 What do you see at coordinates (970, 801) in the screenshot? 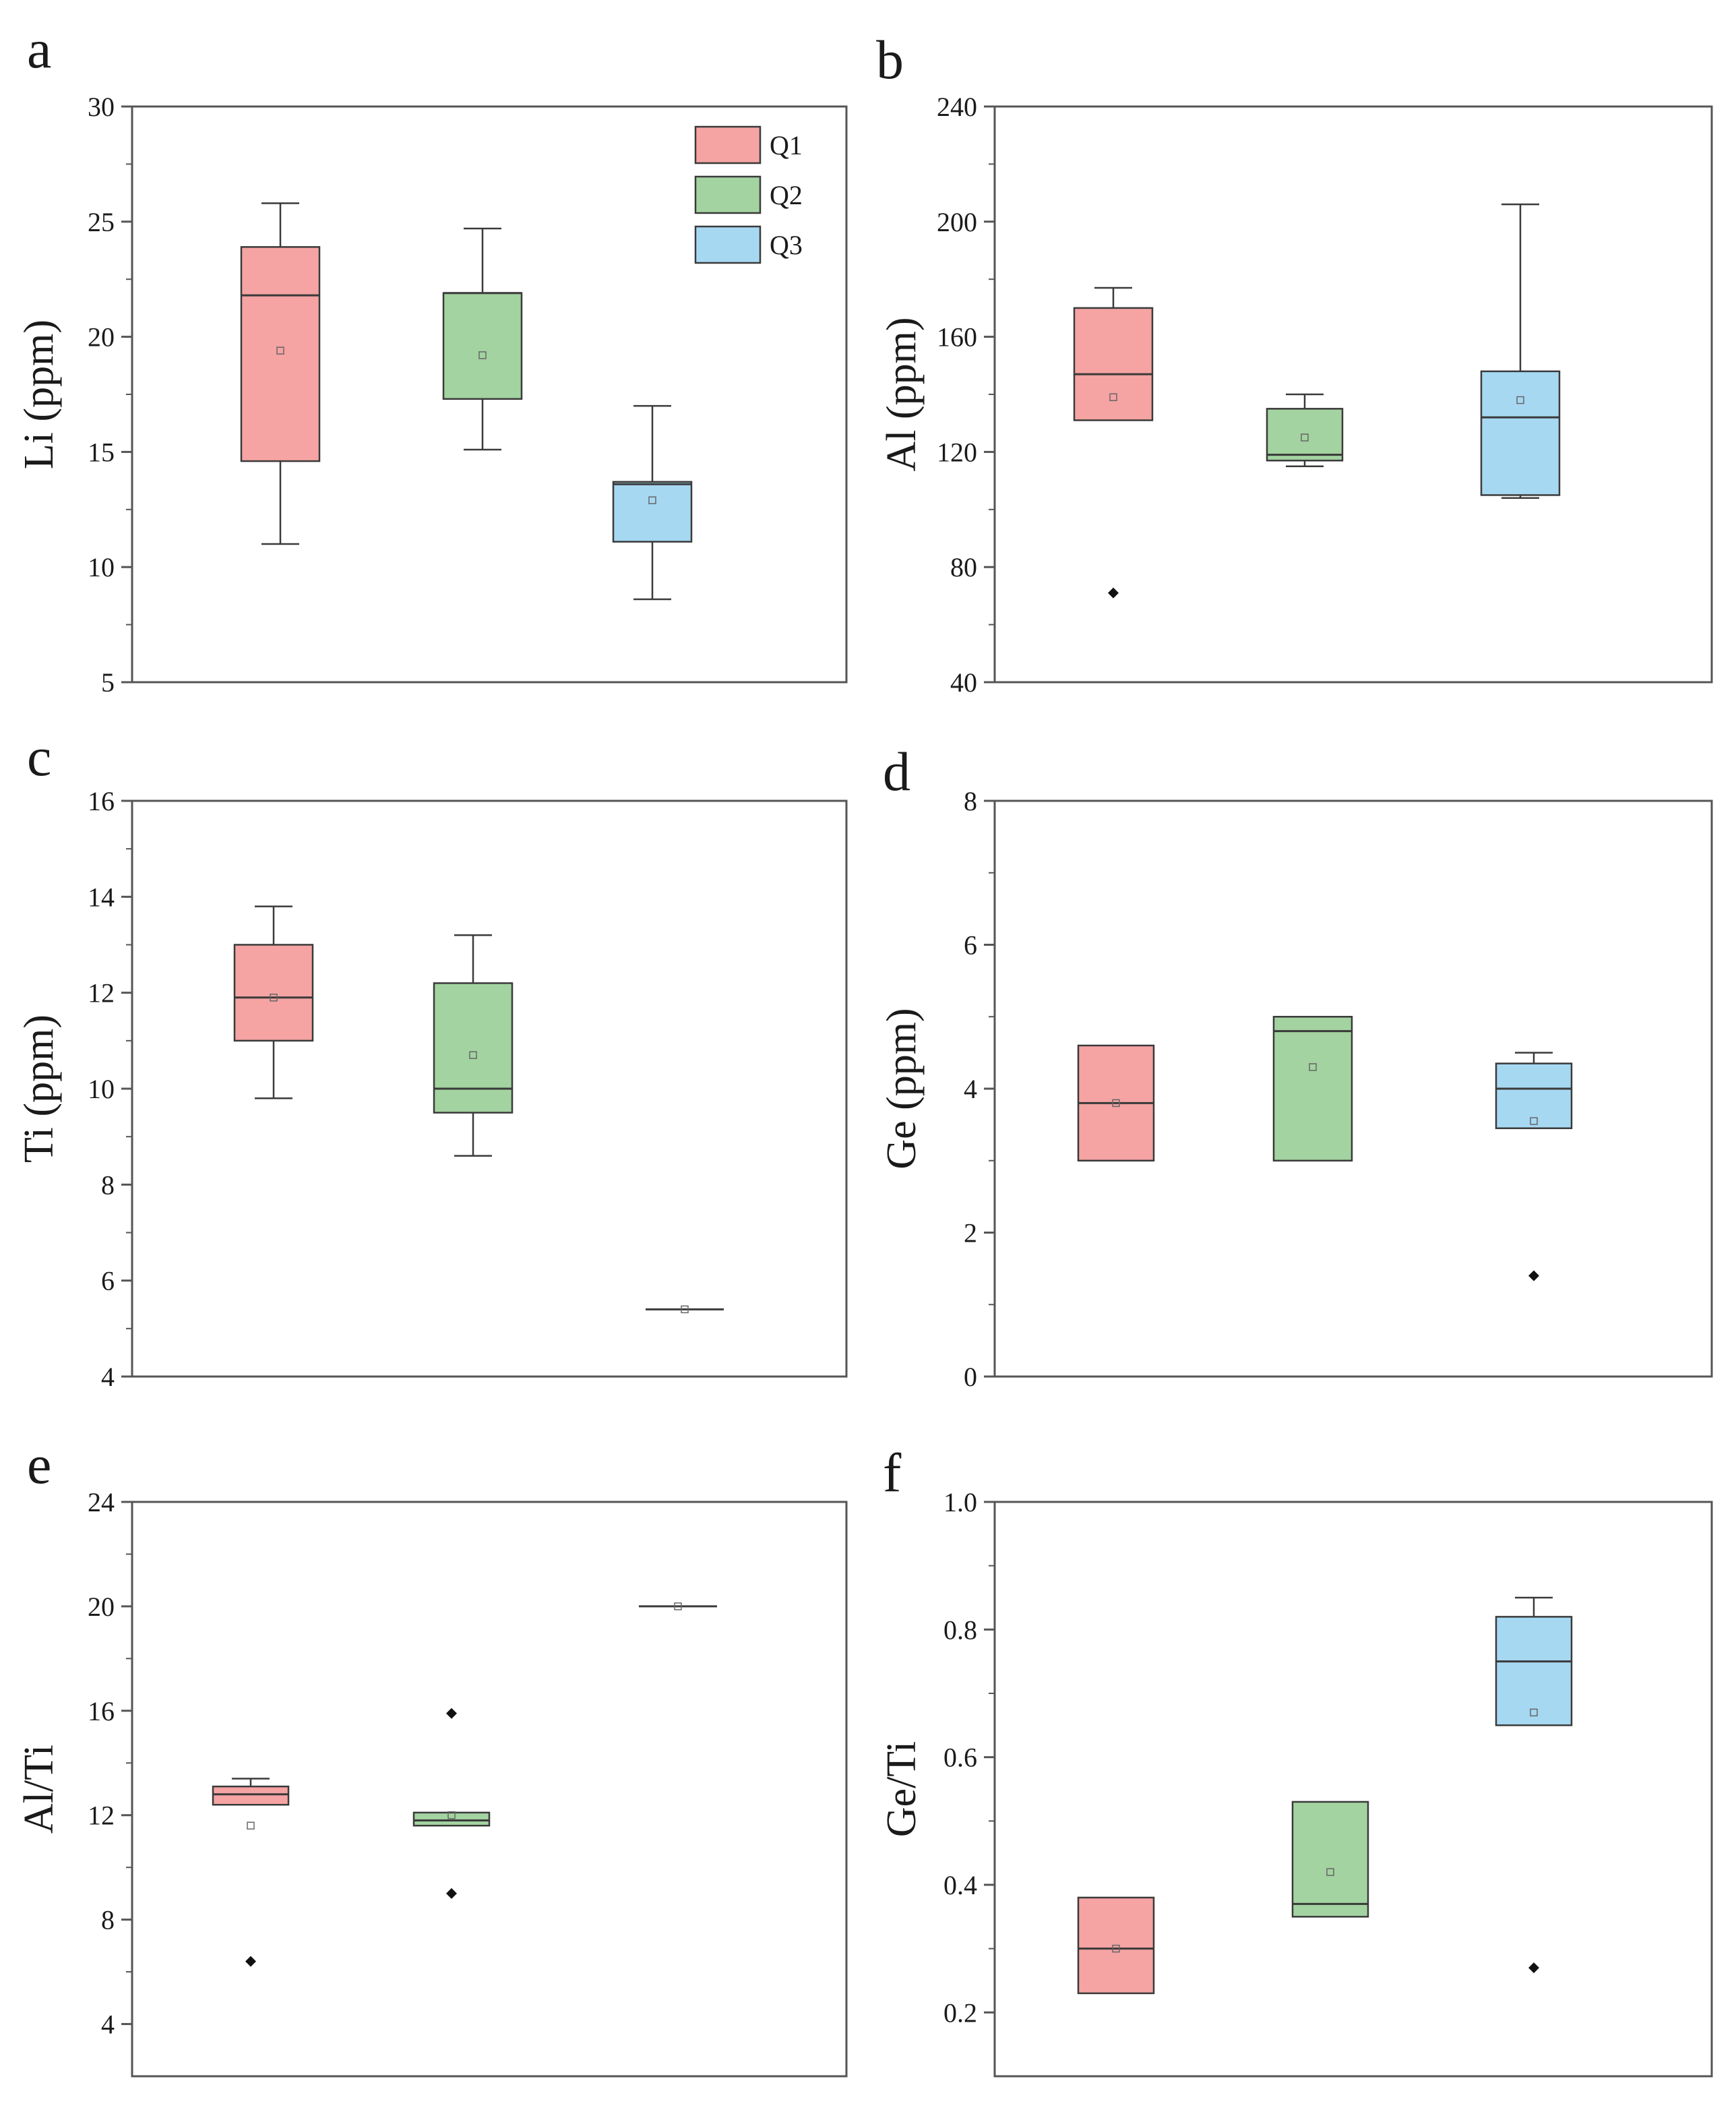
I see `y-tick-label-d: 8` at bounding box center [970, 801].